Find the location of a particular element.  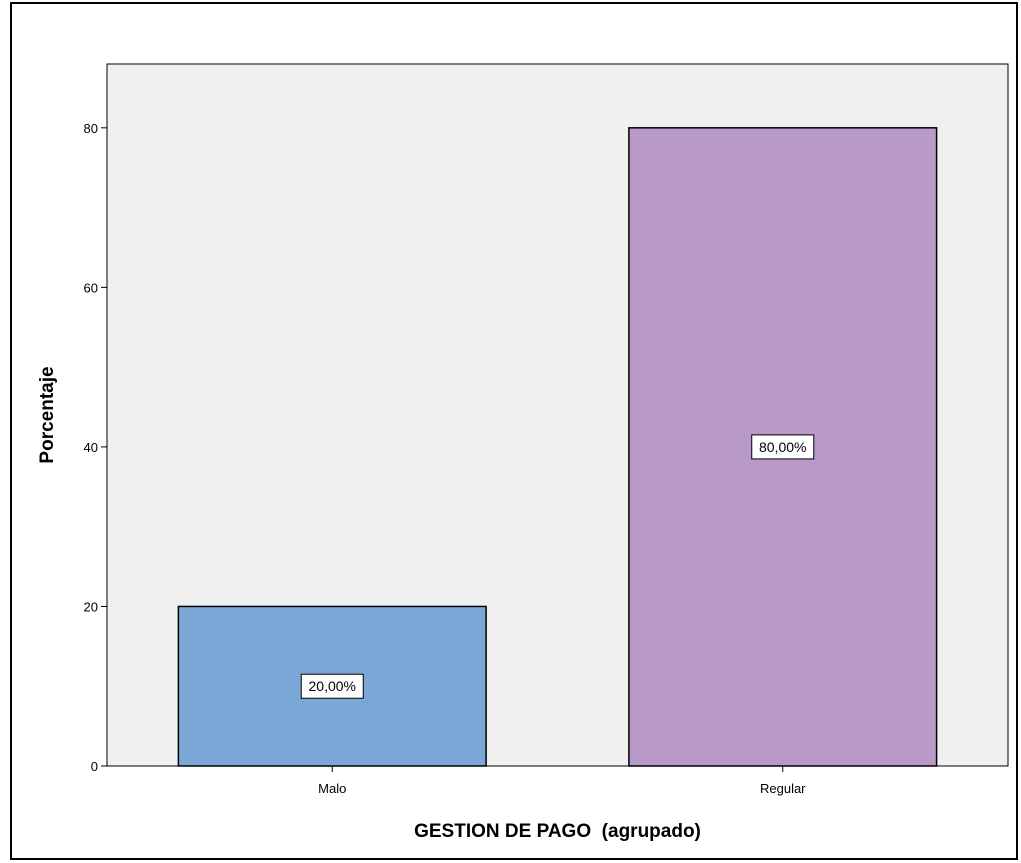

x-tick-label: Malo is located at coordinates (332, 788).